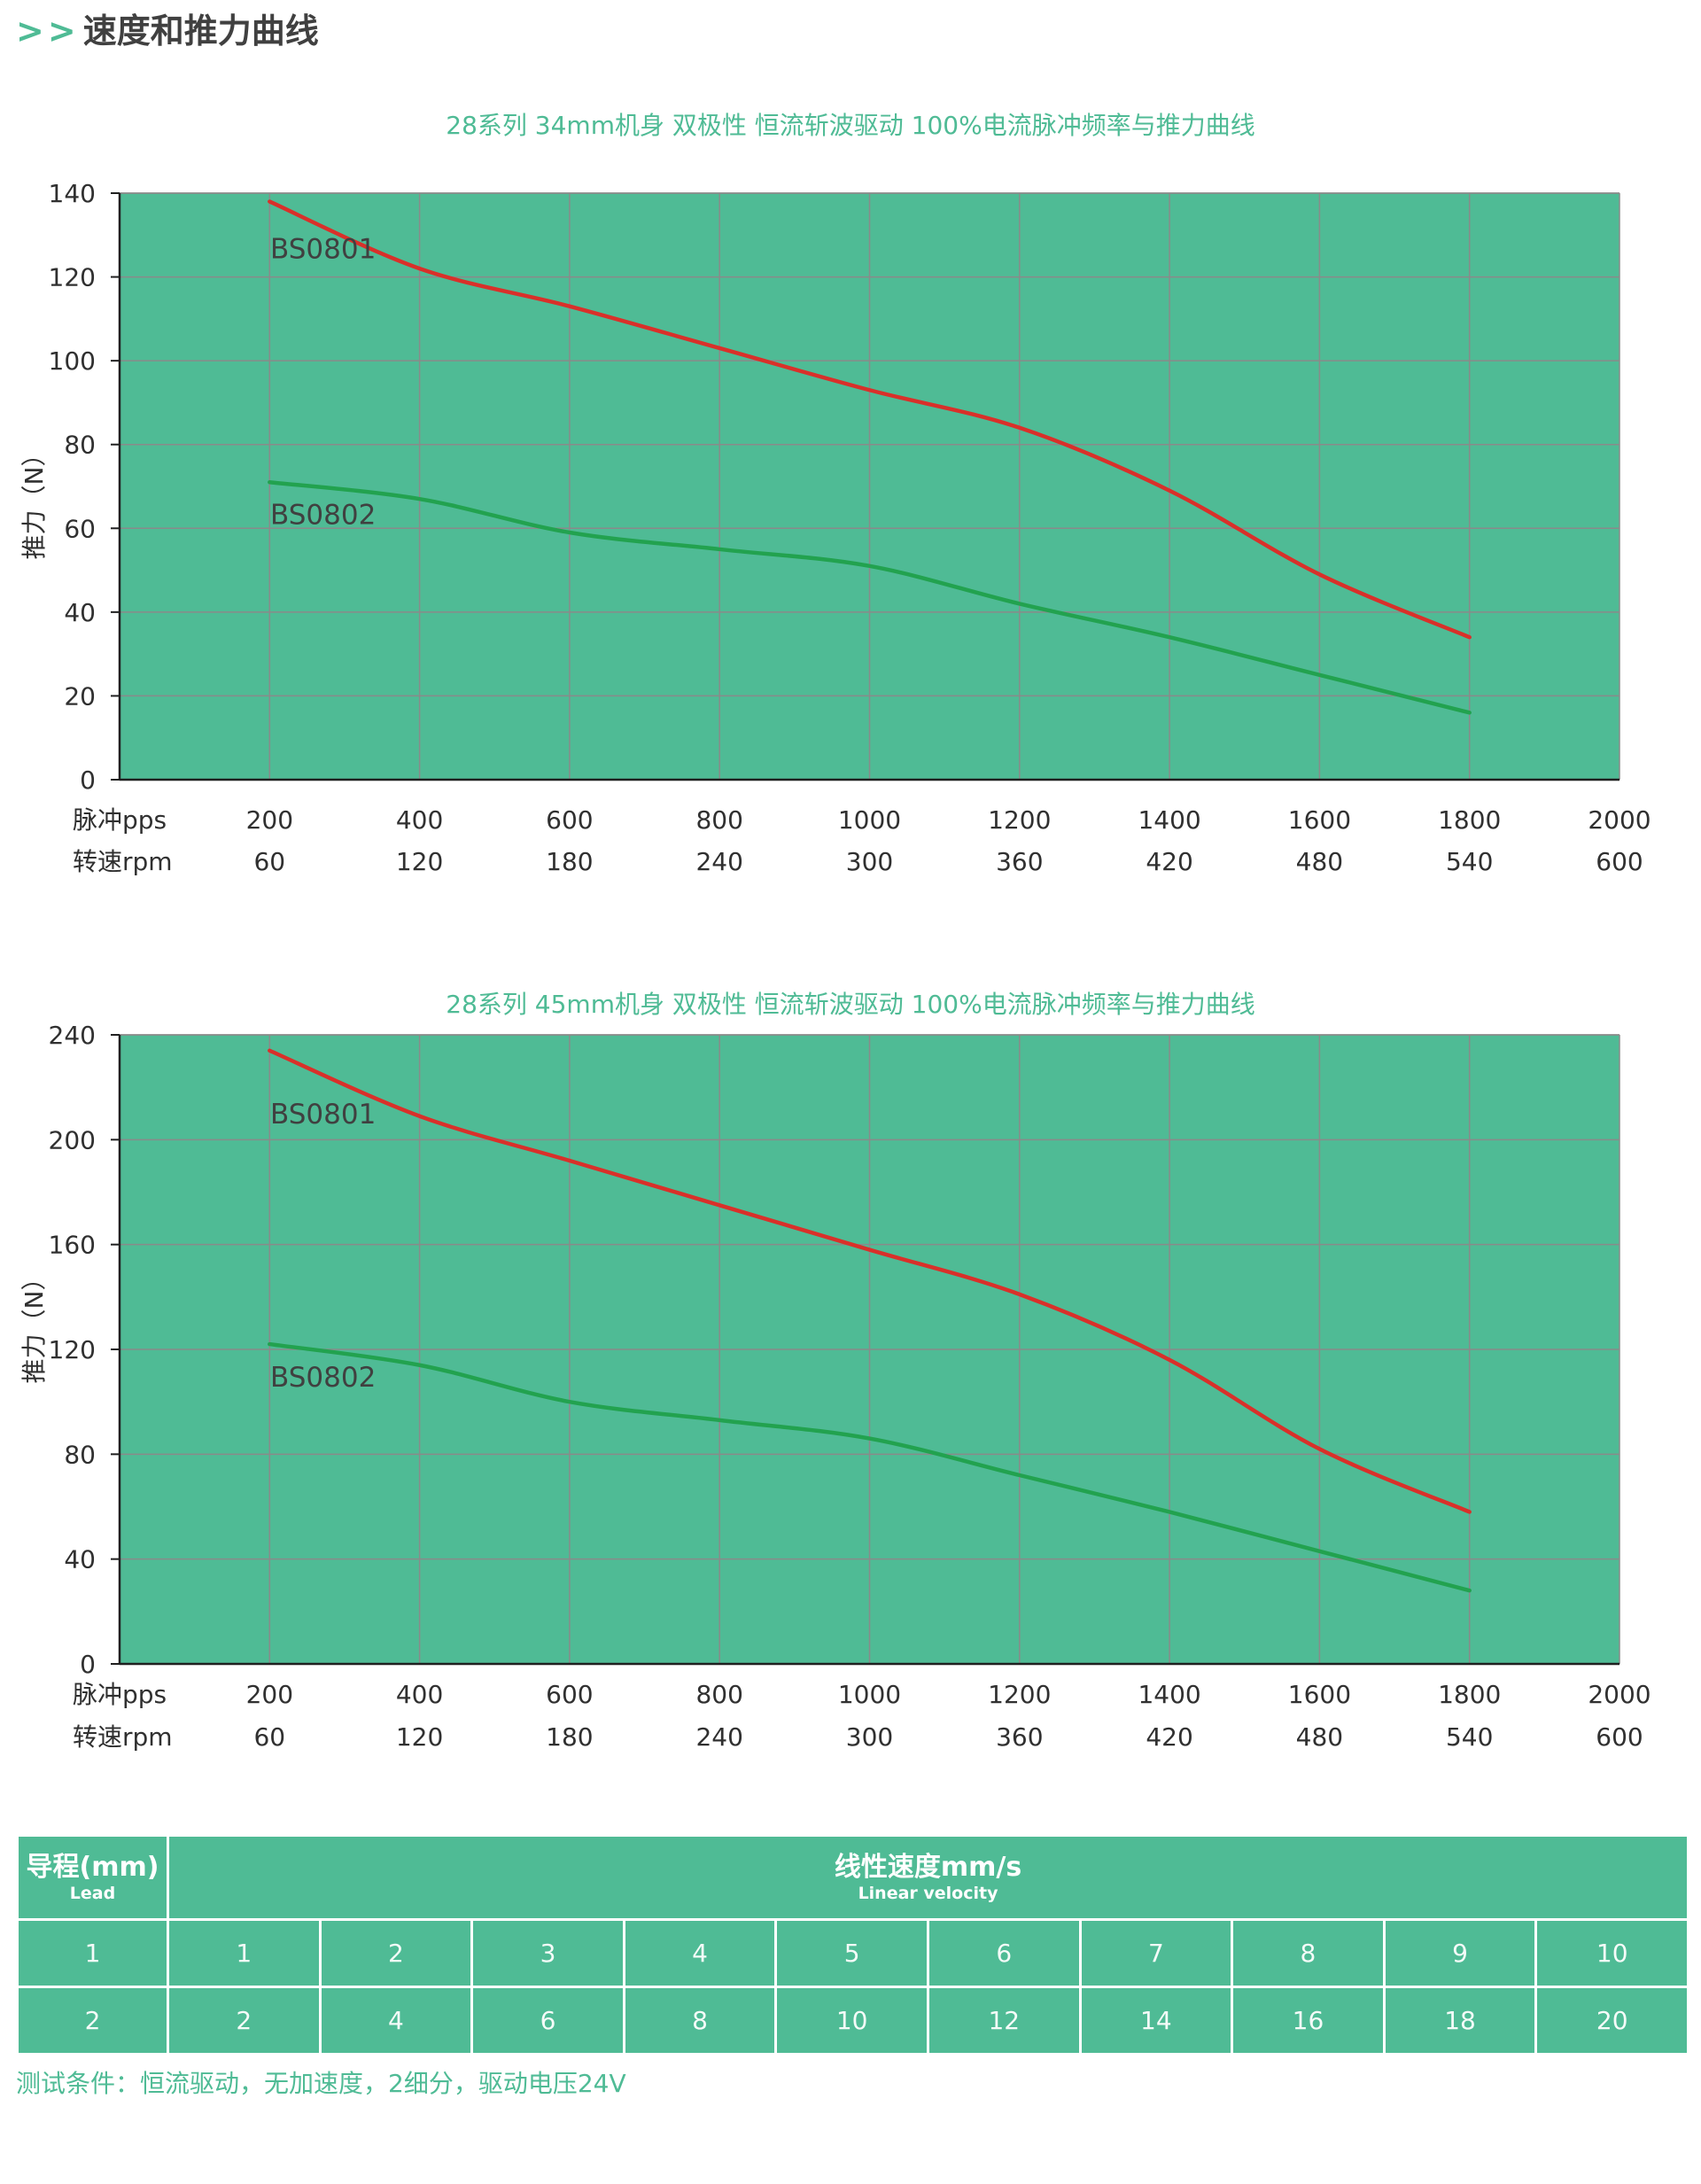  What do you see at coordinates (870, 419) in the screenshot?
I see `series-line-bs0801` at bounding box center [870, 419].